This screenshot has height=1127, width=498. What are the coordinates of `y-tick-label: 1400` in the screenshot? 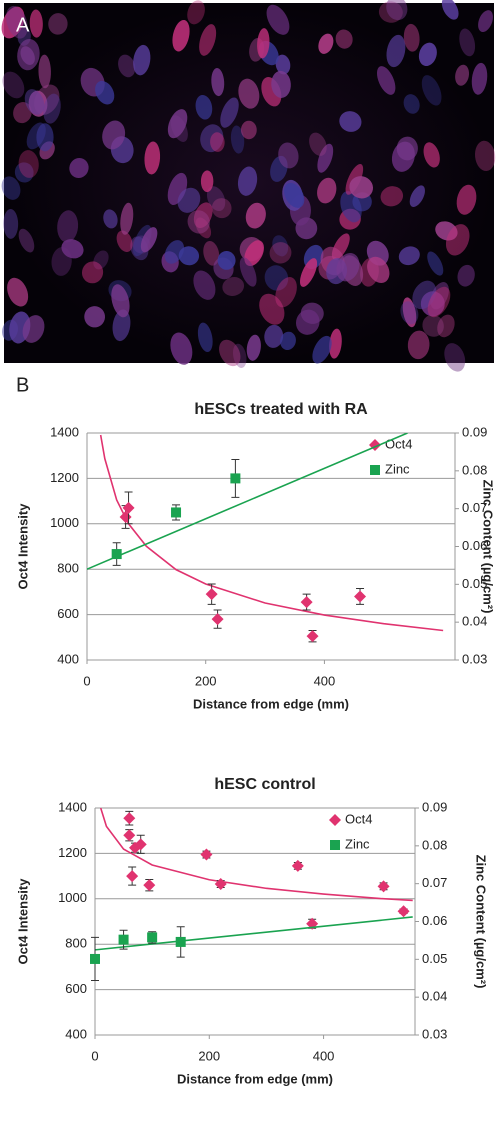 It's located at (64, 431).